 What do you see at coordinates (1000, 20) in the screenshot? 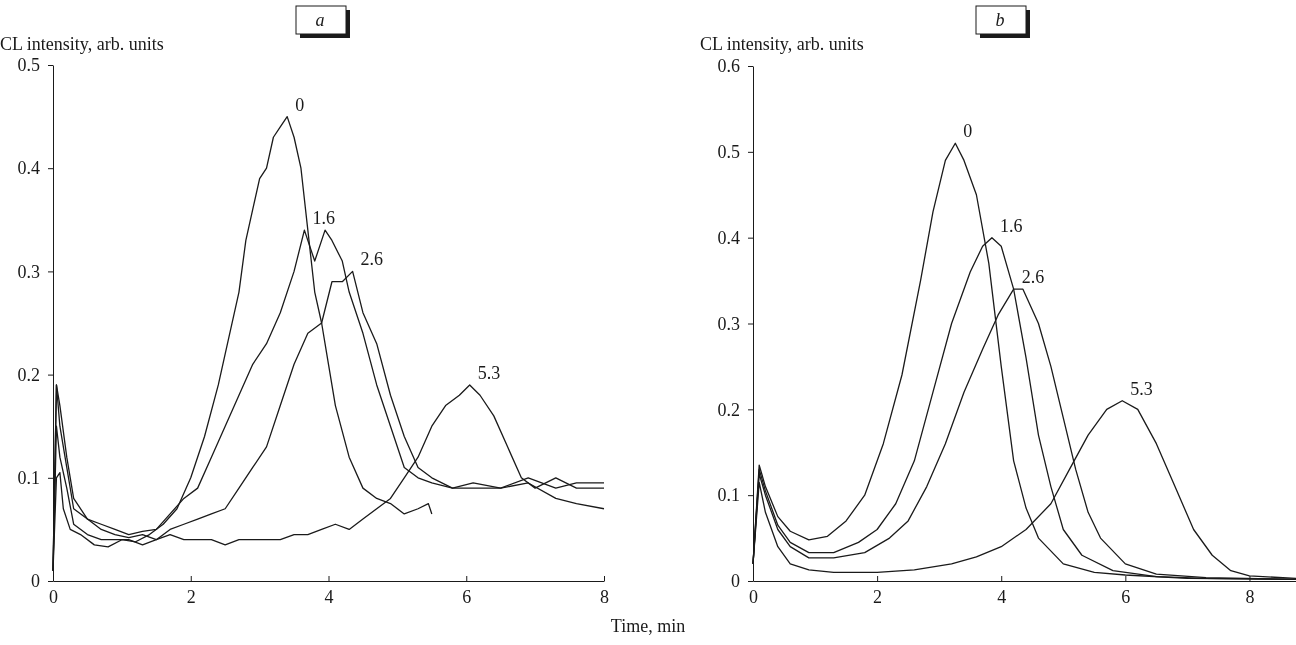
I see `chart-title: b` at bounding box center [1000, 20].